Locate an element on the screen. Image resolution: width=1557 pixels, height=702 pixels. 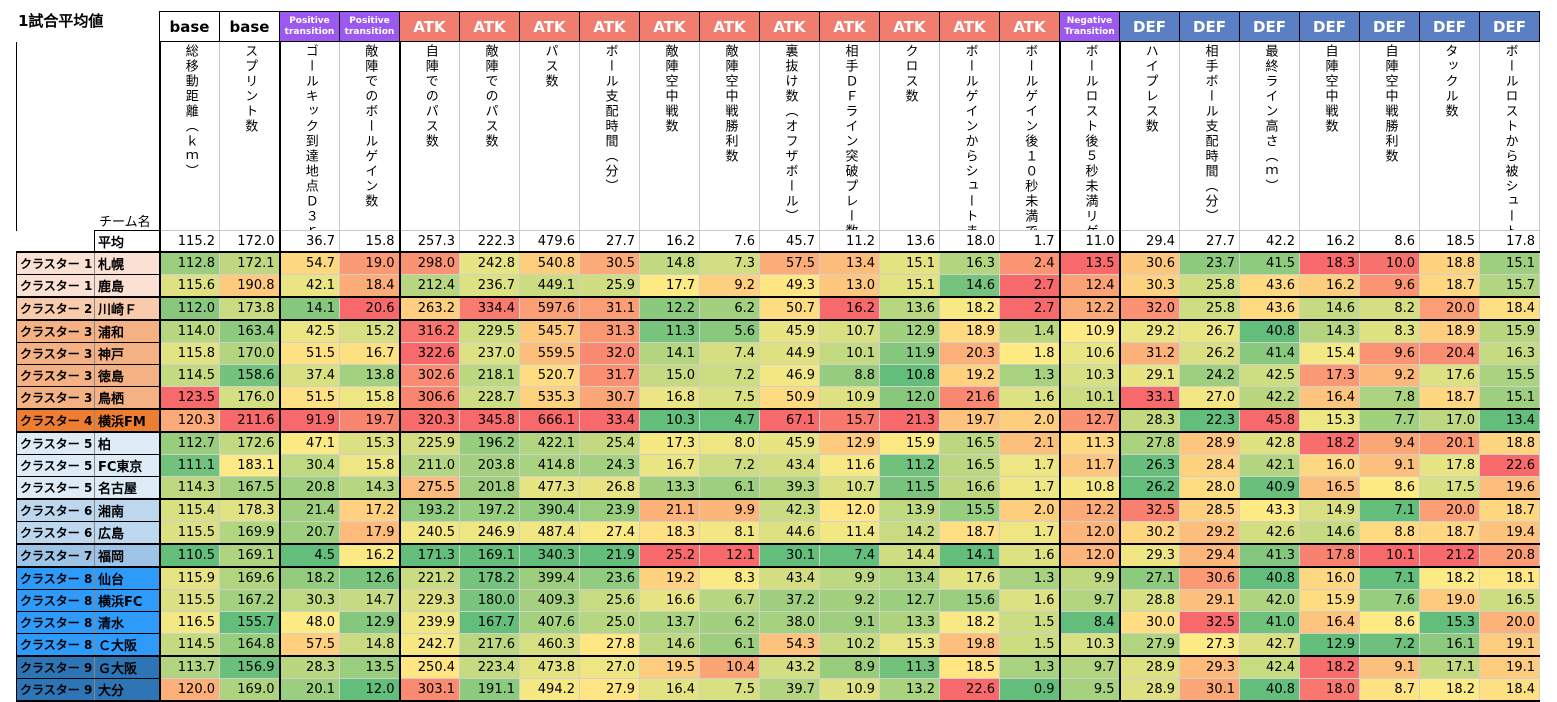
average-value: 15.8 is located at coordinates (369, 241).